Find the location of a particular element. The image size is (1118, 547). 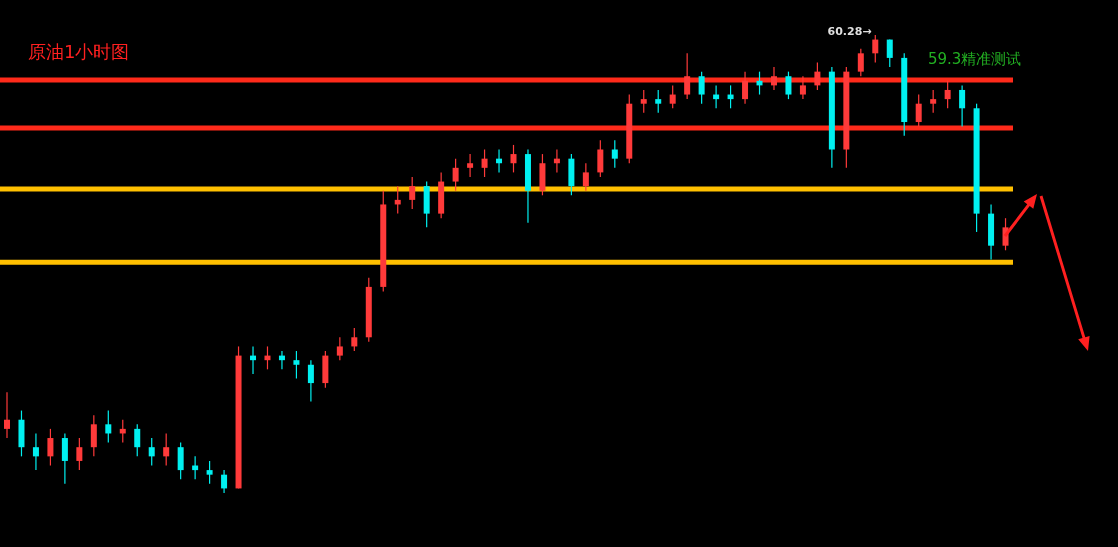

annotation: 59.3精准测试 is located at coordinates (975, 59).